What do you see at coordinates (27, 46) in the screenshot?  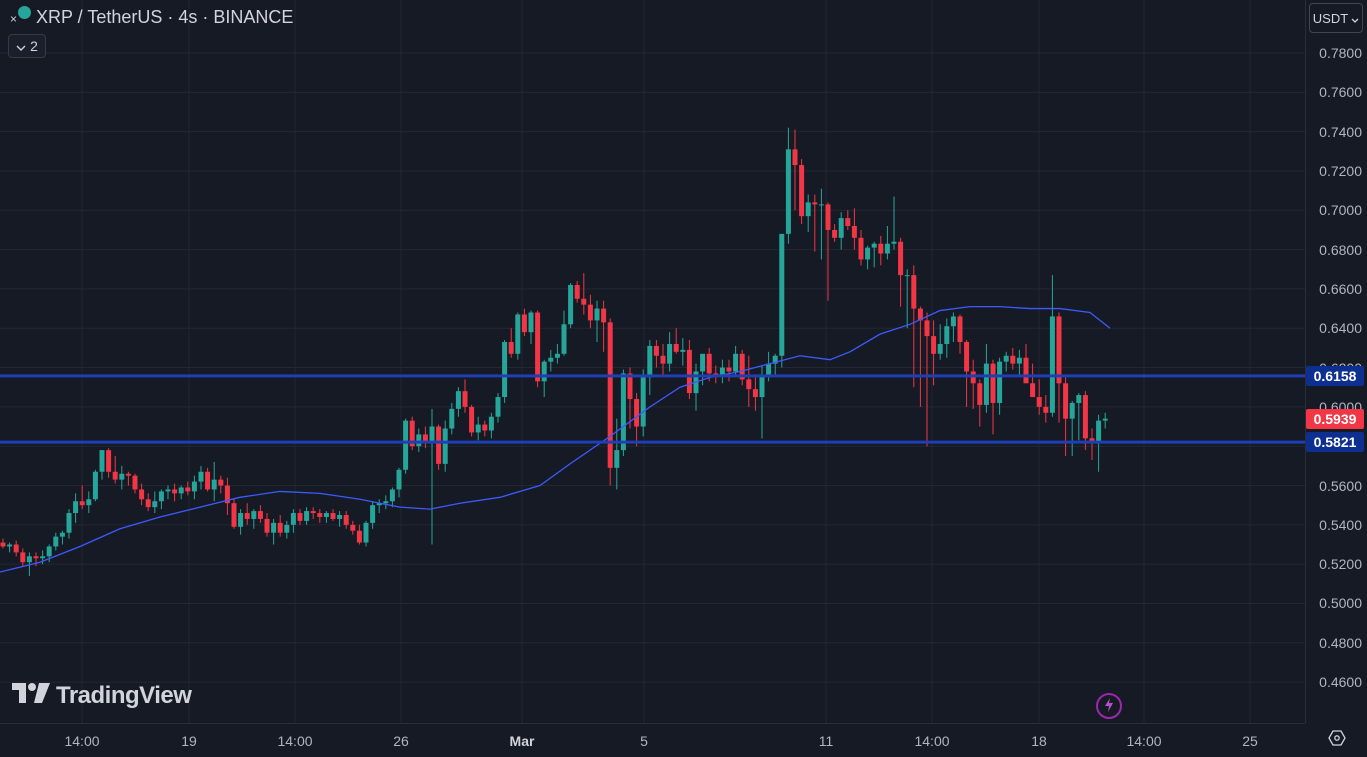 I see `indicators-collapse-button: 2` at bounding box center [27, 46].